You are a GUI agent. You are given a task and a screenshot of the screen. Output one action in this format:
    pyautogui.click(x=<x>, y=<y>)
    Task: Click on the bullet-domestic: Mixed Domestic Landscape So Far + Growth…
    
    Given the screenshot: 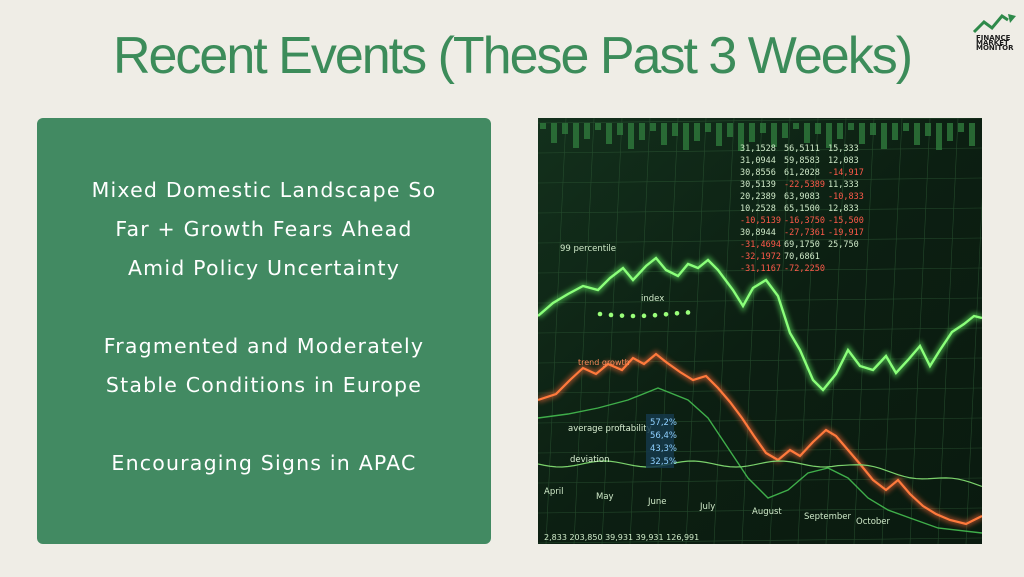 What is the action you would take?
    pyautogui.click(x=264, y=229)
    